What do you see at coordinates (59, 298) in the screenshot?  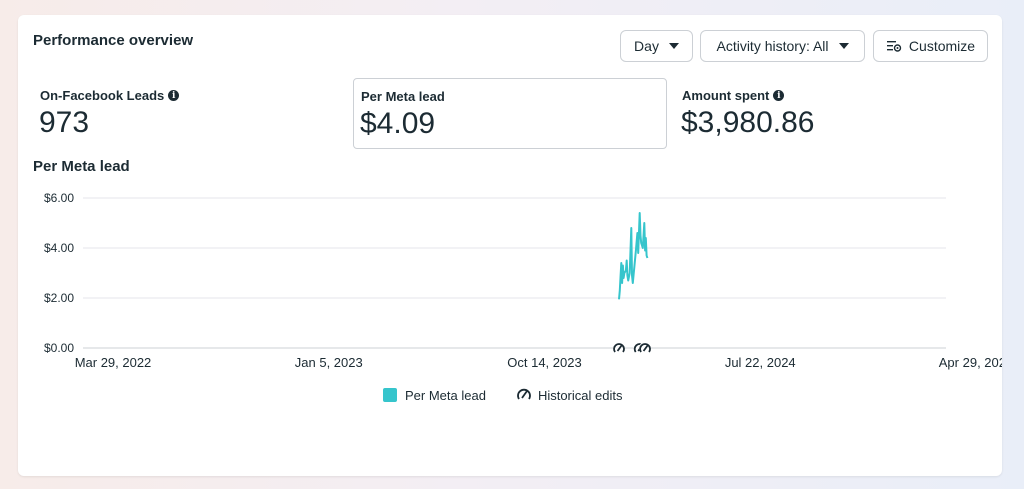 I see `y-tick-label: $2.00` at bounding box center [59, 298].